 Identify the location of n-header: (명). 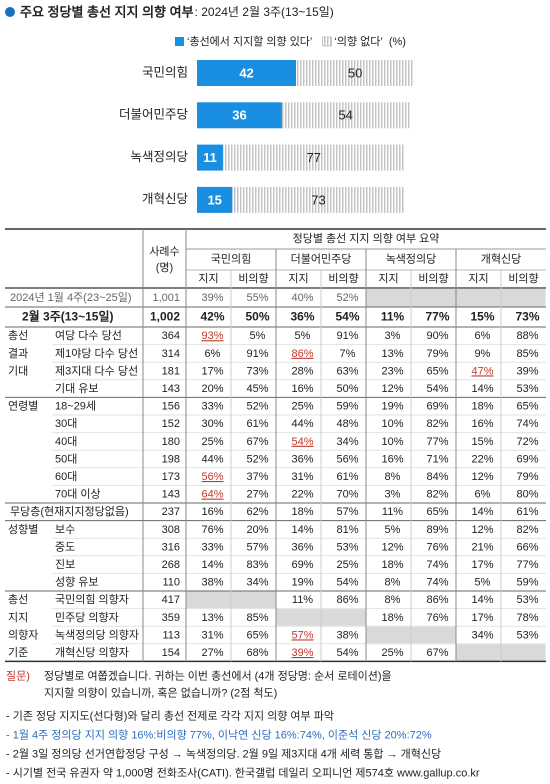
(164, 267).